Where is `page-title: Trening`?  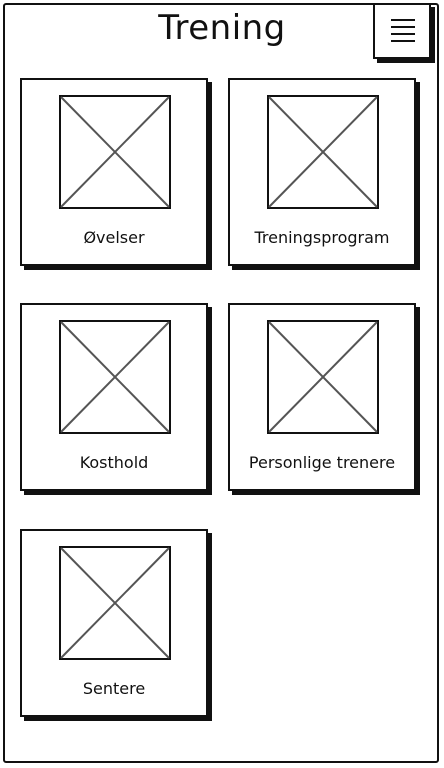
page-title: Trening is located at coordinates (222, 28).